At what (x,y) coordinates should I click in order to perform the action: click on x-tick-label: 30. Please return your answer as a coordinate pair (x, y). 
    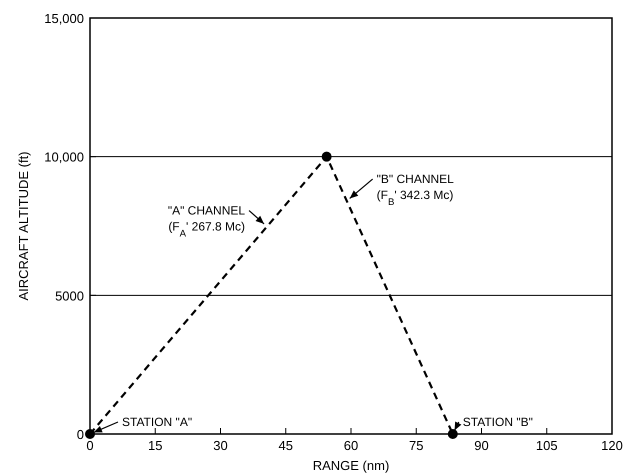
    Looking at the image, I should click on (220, 445).